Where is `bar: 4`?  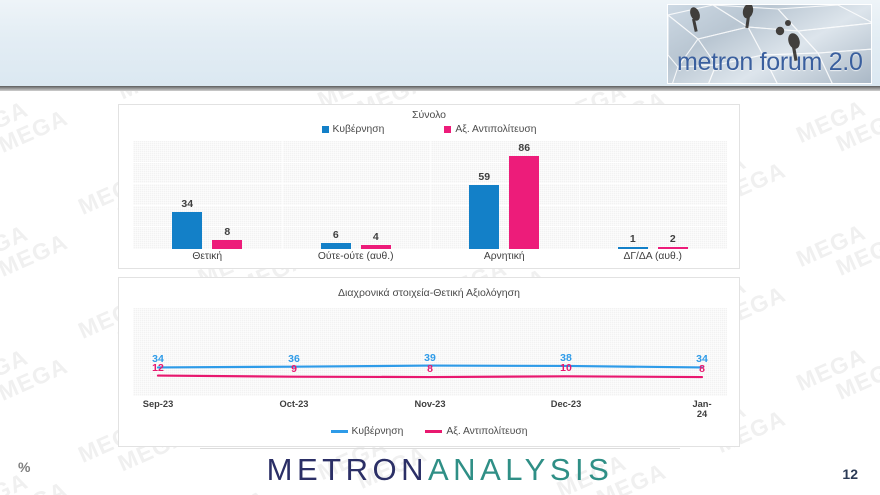
bar: 4 is located at coordinates (375, 240).